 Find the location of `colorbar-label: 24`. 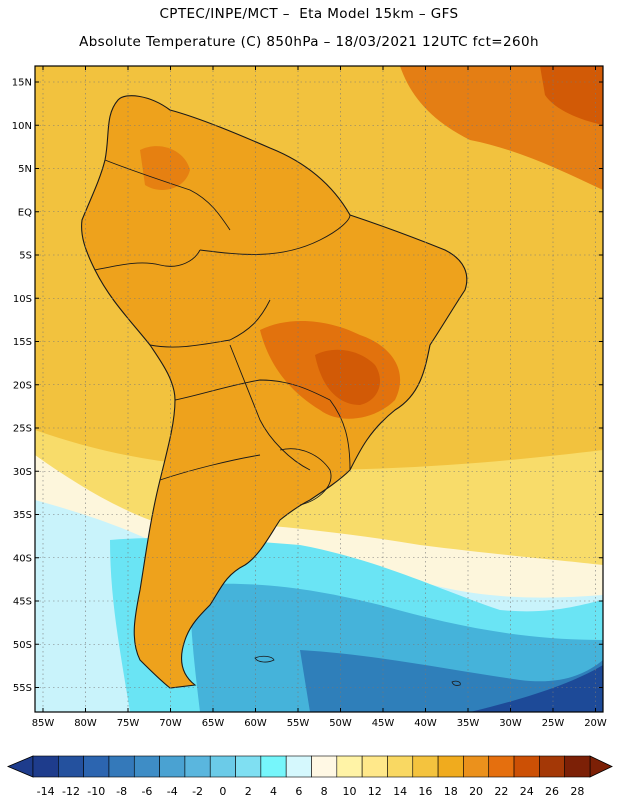

colorbar-label: 24 is located at coordinates (527, 791).